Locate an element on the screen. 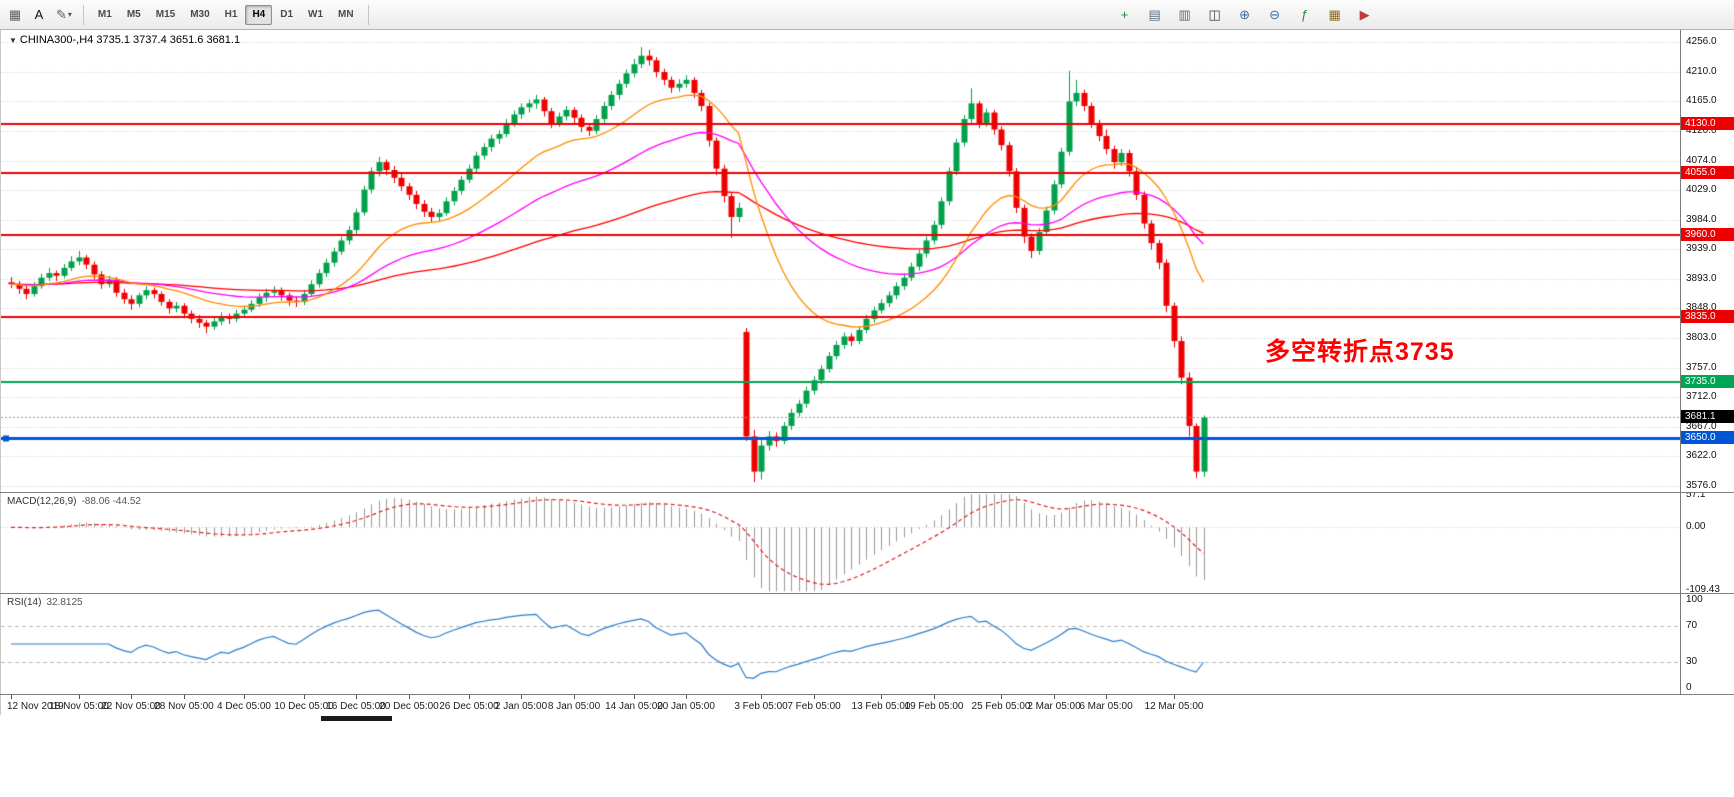  price-axis-label: 4165.0 is located at coordinates (1701, 100).